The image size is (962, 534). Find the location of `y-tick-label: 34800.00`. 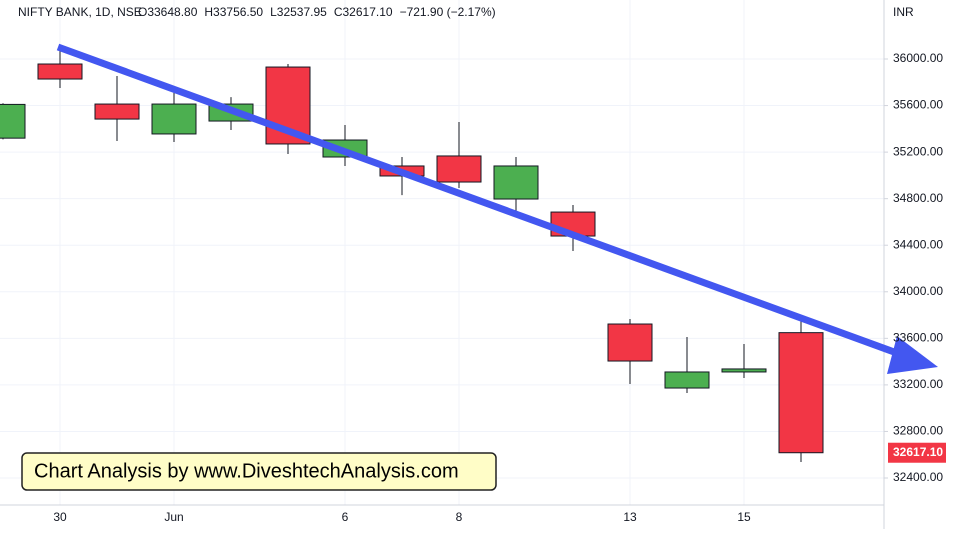

y-tick-label: 34800.00 is located at coordinates (918, 198).